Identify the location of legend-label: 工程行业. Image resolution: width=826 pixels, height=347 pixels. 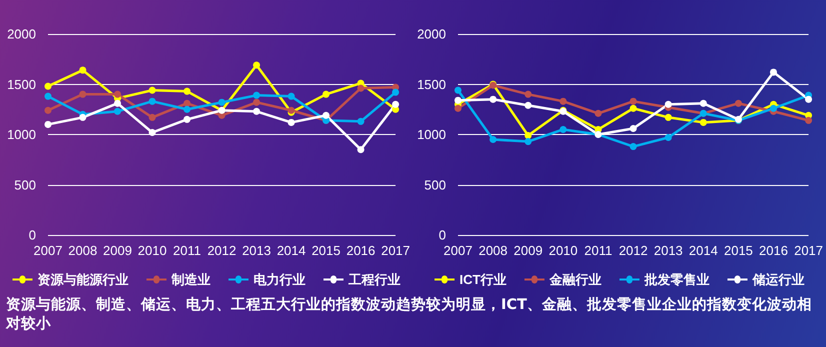
(374, 279).